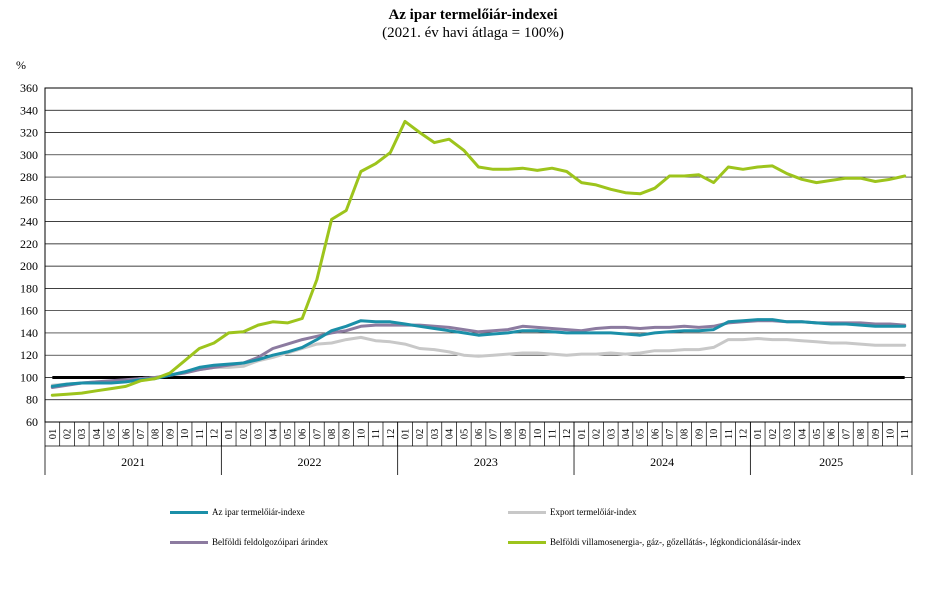  I want to click on y-tick-label: 120, so click(29, 355).